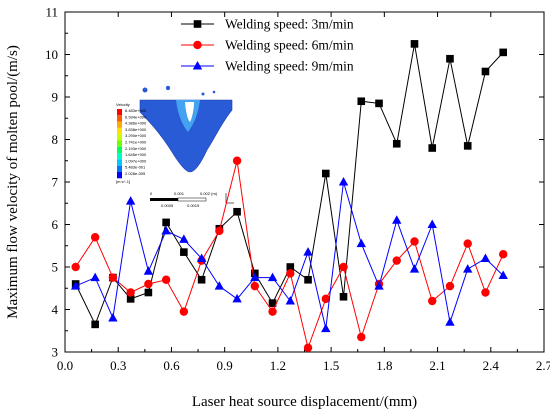 This screenshot has height=416, width=550. Describe the element at coordinates (304, 402) in the screenshot. I see `x-axis-label: Laser heat source displacement/(mm)` at that location.